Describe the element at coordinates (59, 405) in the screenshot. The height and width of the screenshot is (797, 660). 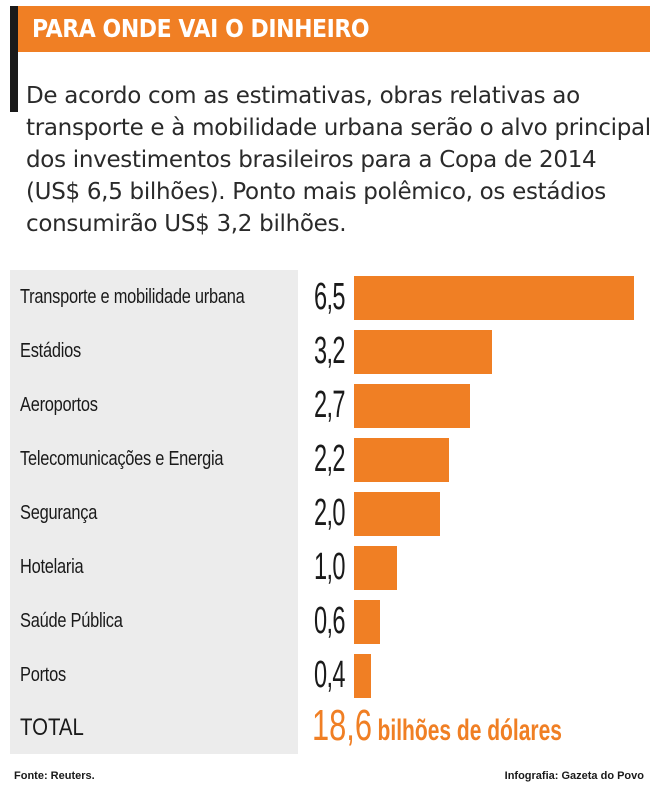
I see `category-label: Aeroportos` at that location.